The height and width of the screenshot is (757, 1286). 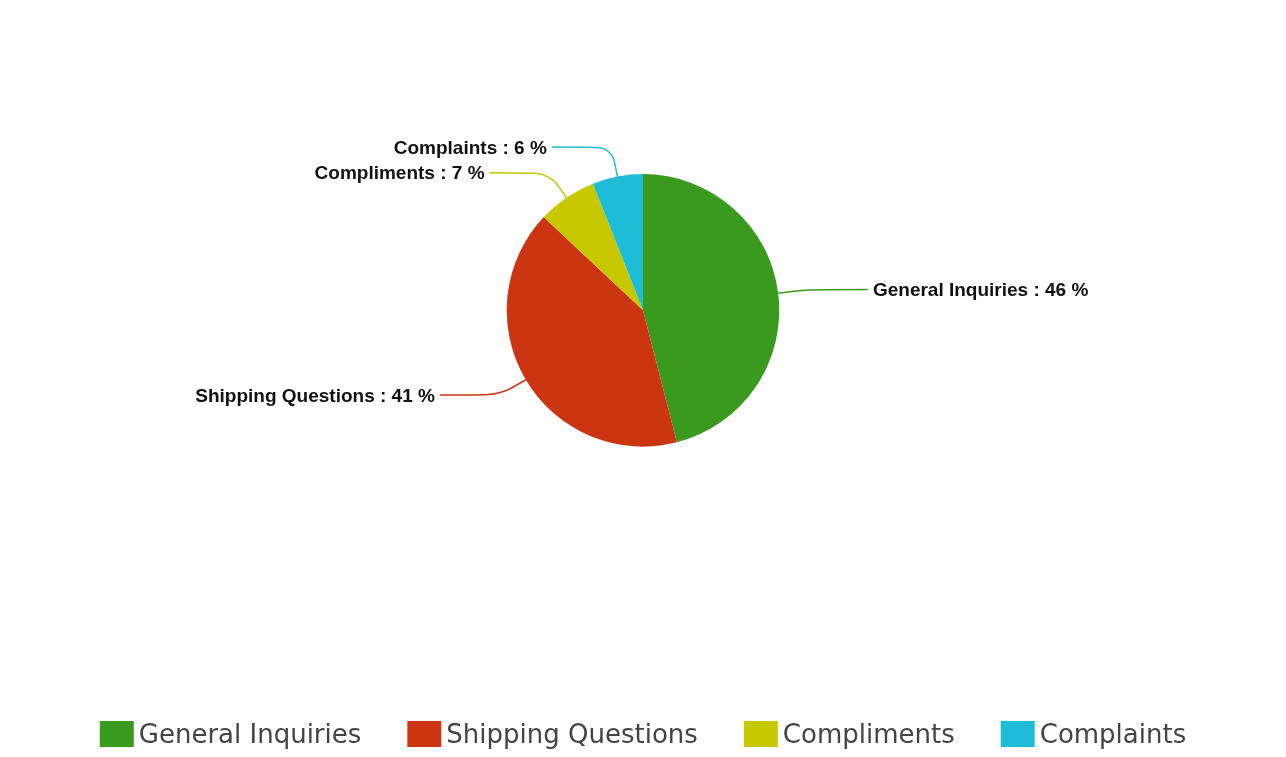 I want to click on legend-label: General Inquiries, so click(x=250, y=734).